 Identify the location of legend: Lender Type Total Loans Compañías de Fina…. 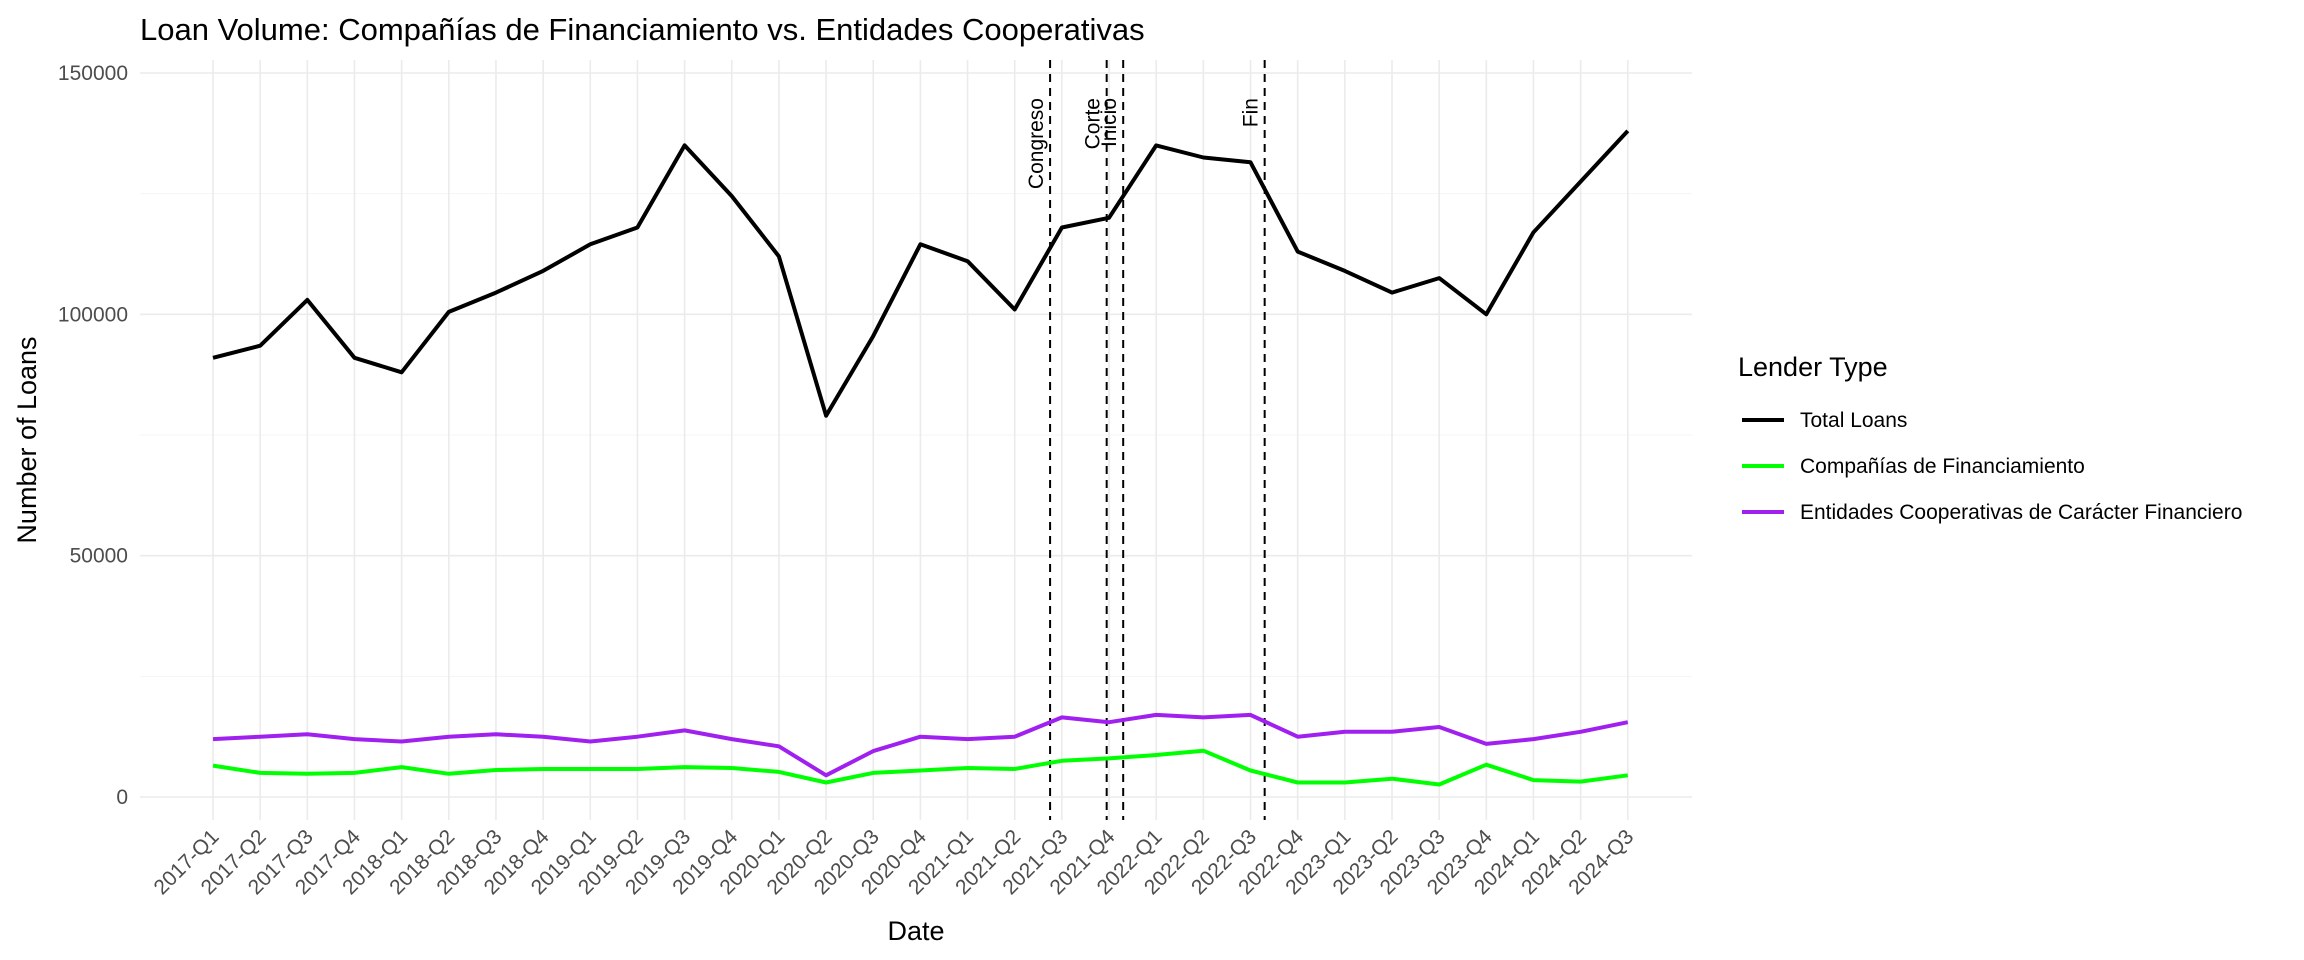
(1990, 438).